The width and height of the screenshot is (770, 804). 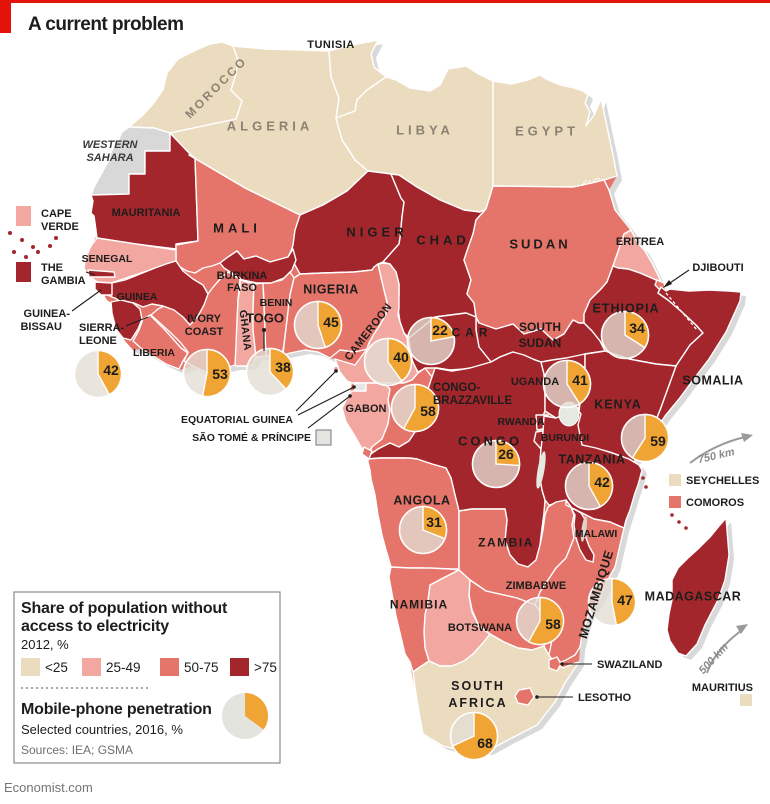 I want to click on svg-text: BOTSWANA, so click(x=480, y=628).